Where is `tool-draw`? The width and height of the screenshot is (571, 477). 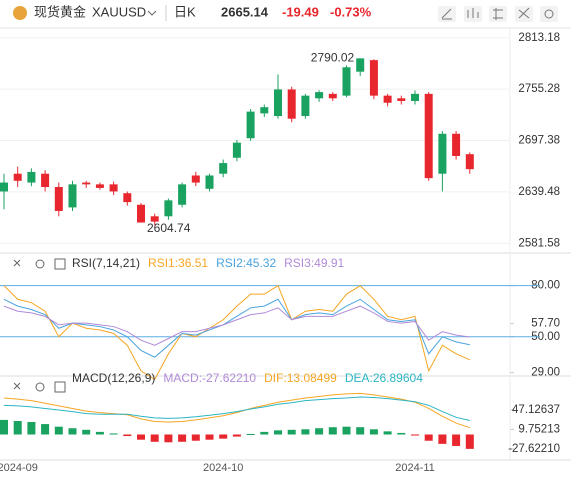
tool-draw is located at coordinates (447, 14).